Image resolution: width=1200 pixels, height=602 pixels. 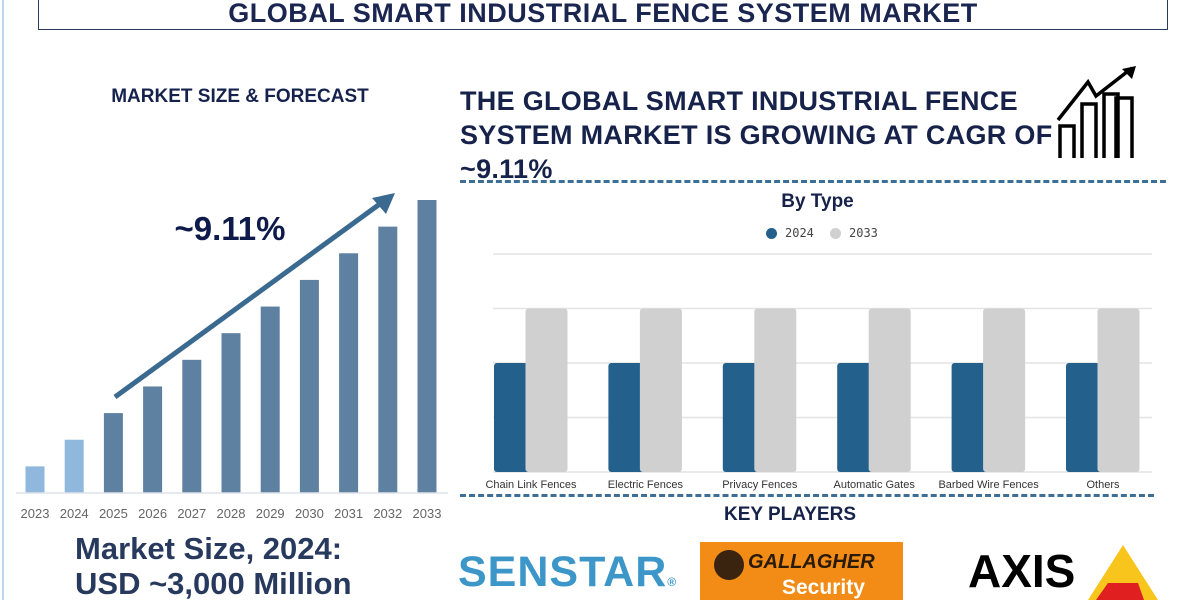 I want to click on bar-2032, so click(x=388, y=360).